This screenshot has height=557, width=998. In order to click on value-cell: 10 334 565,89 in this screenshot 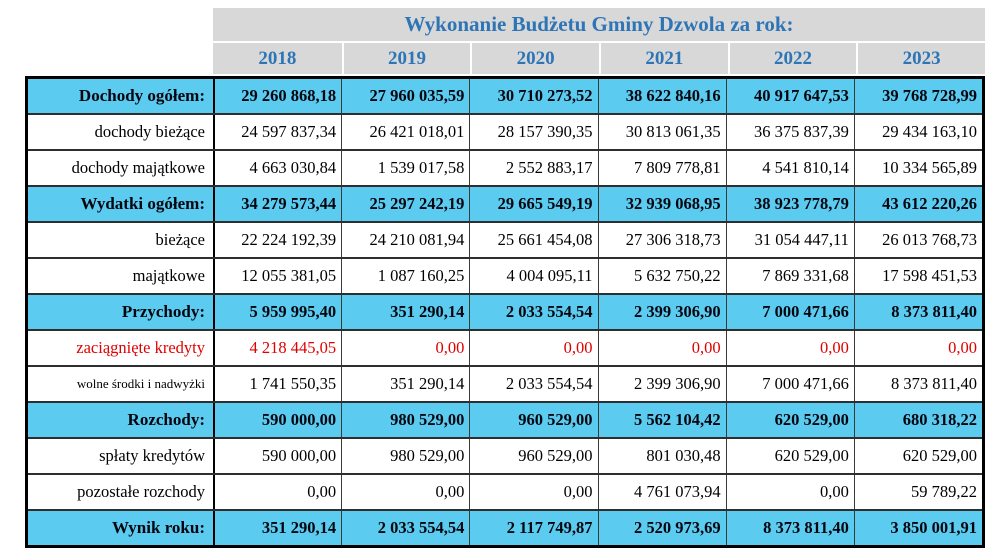, I will do `click(917, 168)`.